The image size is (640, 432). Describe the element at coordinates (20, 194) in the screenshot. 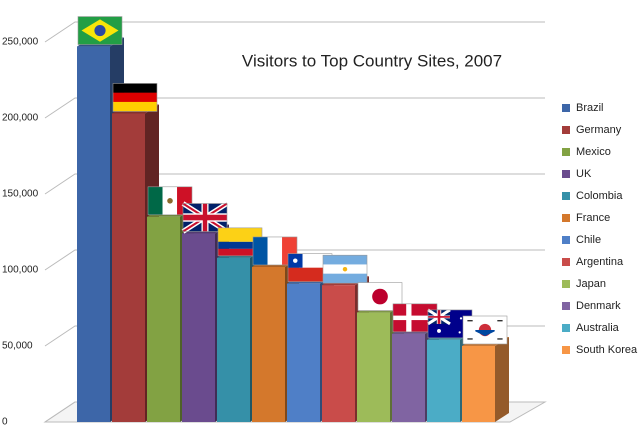

I see `y-tick-label: 150,000` at that location.